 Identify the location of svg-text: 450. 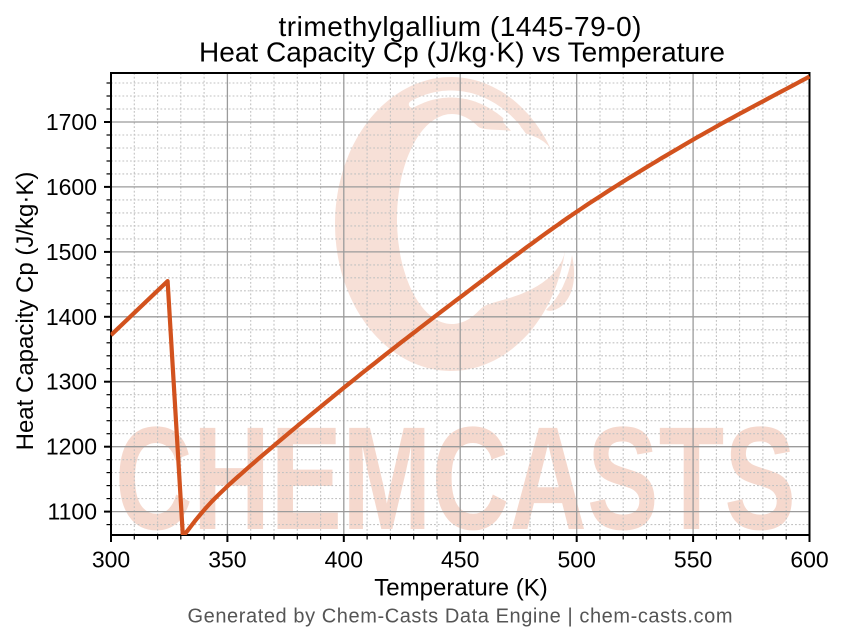
(460, 560).